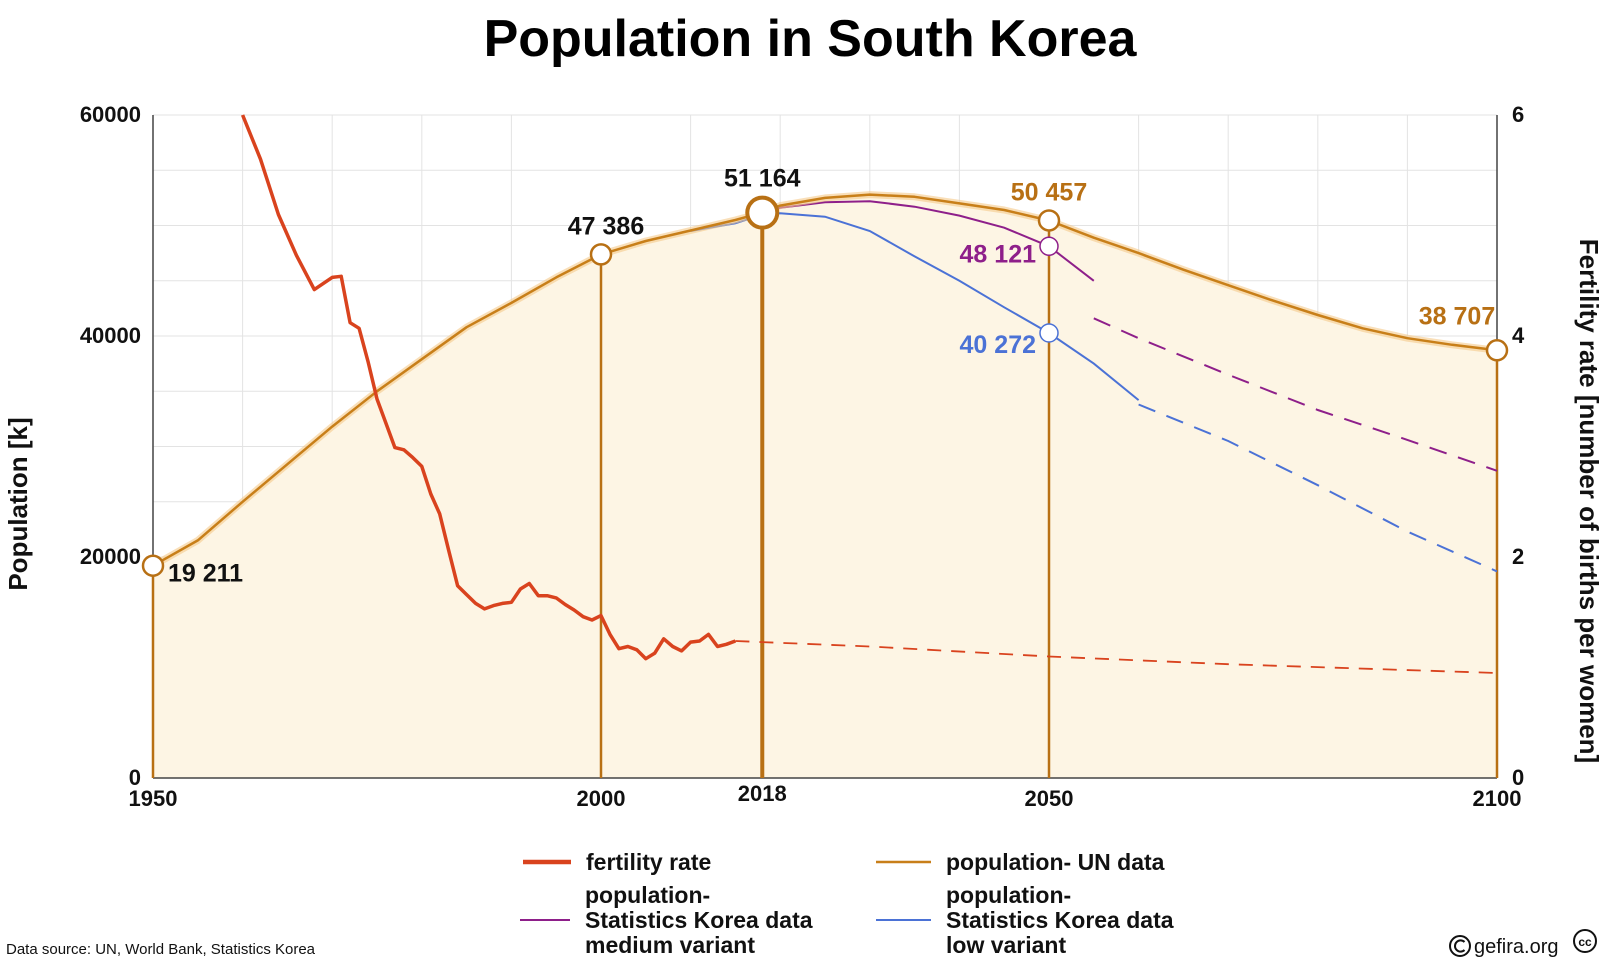  Describe the element at coordinates (205, 574) in the screenshot. I see `annotation-label: 19 211` at that location.